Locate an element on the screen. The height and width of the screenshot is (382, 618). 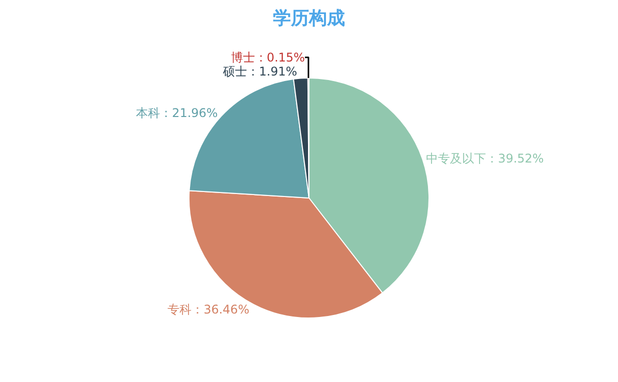
slice-label: 专科：36.46% is located at coordinates (209, 309).